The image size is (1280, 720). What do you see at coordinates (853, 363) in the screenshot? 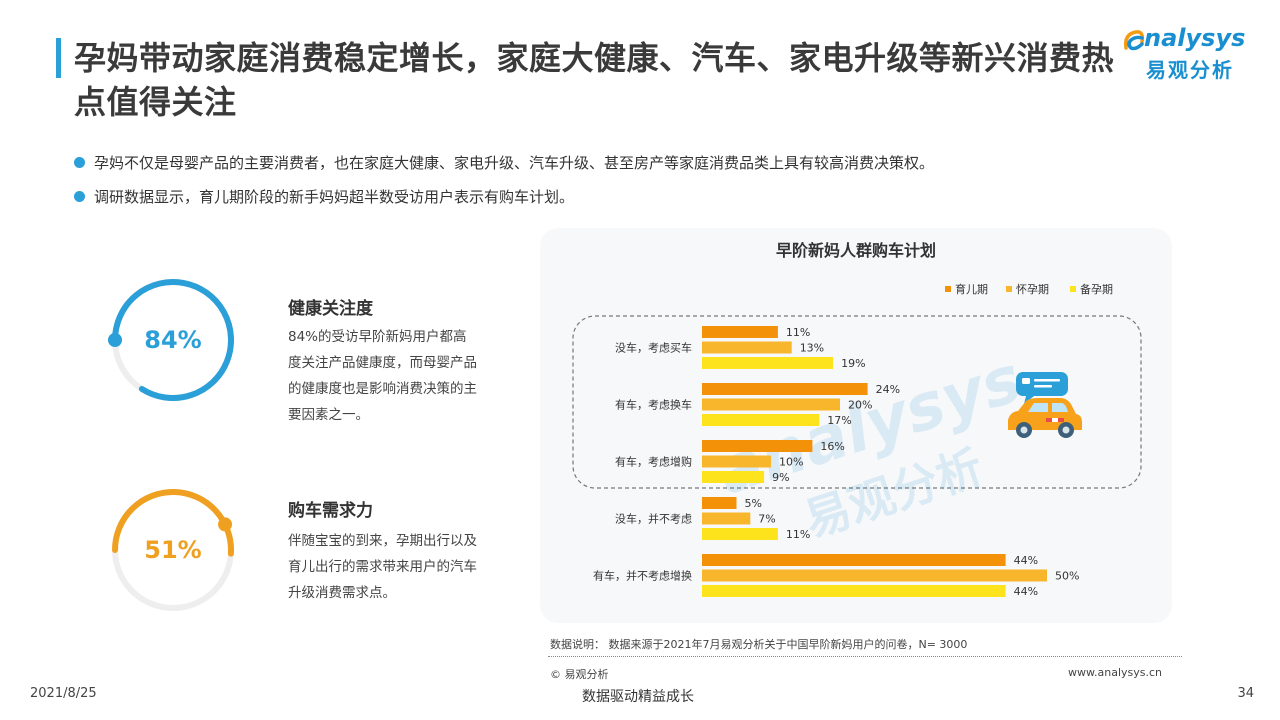
I see `bar-value-label: 19%` at bounding box center [853, 363].